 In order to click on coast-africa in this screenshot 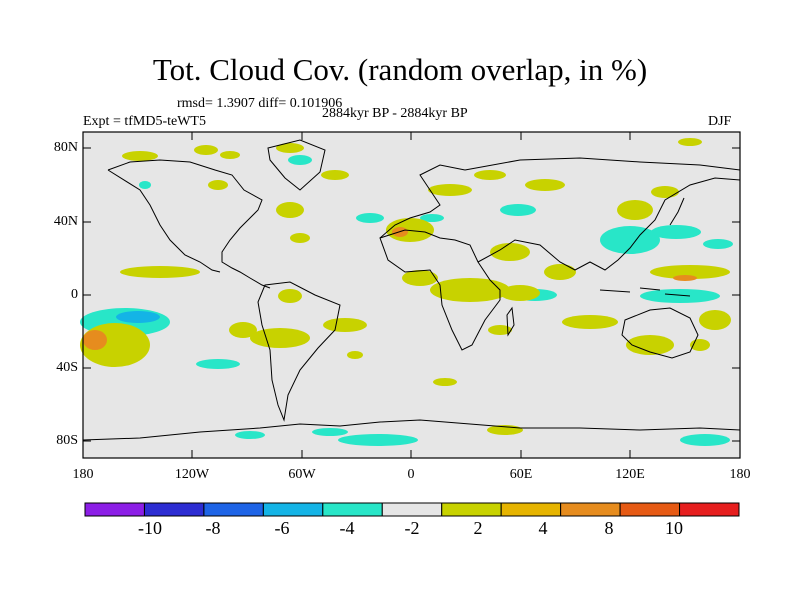, I will do `click(440, 290)`.